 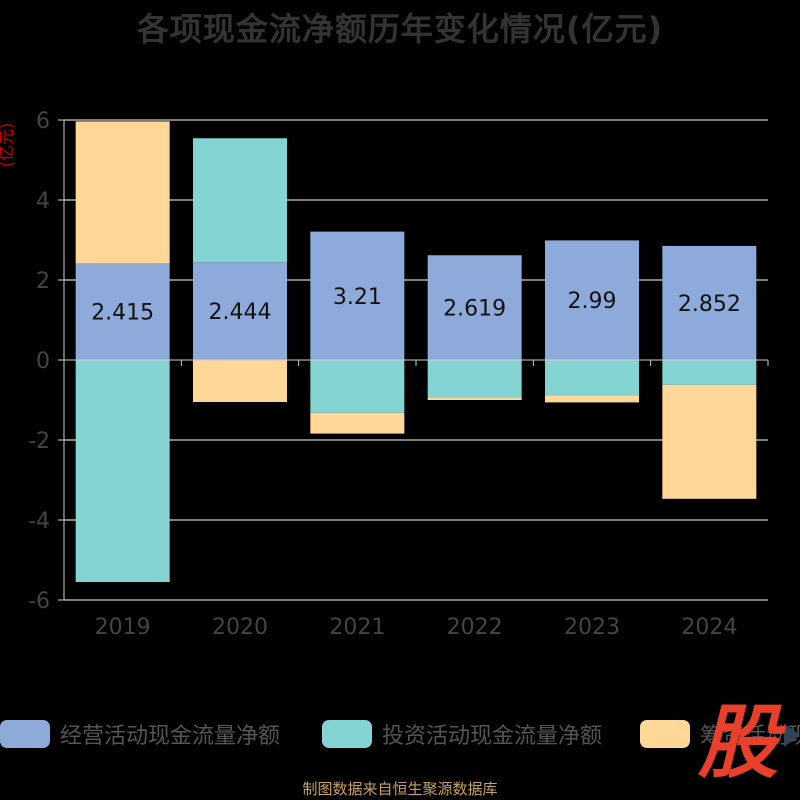 I want to click on y-tick-label: 2, so click(x=43, y=281).